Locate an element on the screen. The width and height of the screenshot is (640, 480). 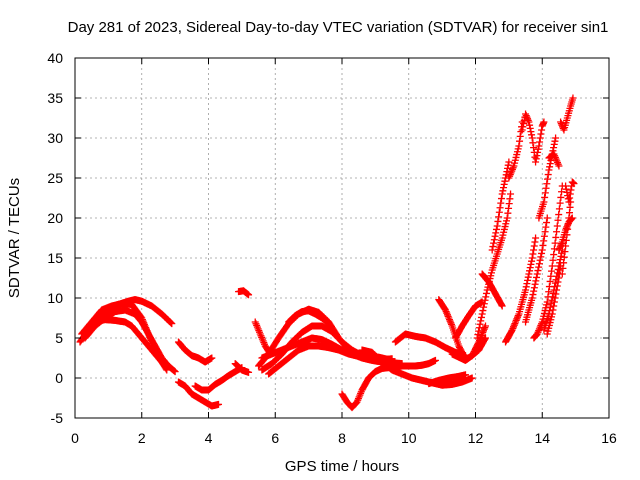
x-tick-label: 0 is located at coordinates (75, 438).